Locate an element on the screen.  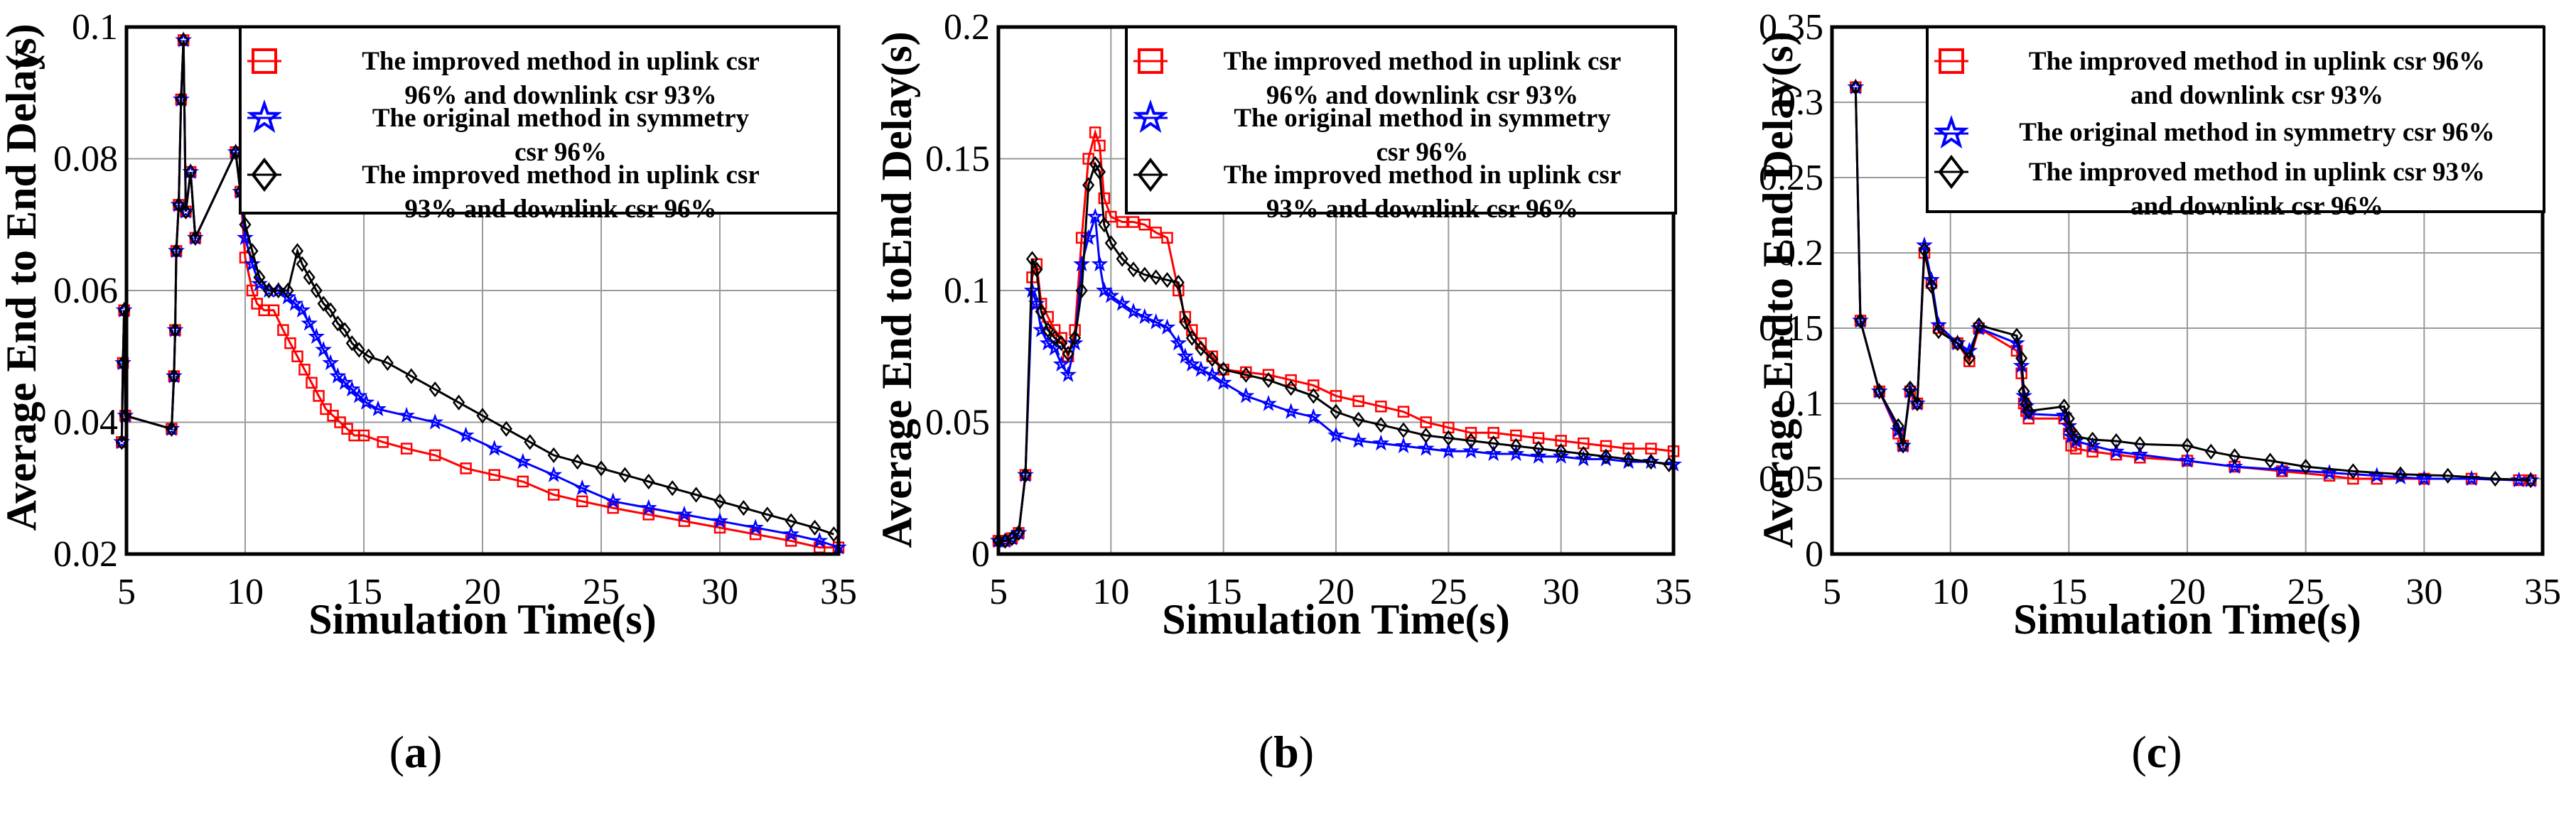
legend-box is located at coordinates (1401, 120).